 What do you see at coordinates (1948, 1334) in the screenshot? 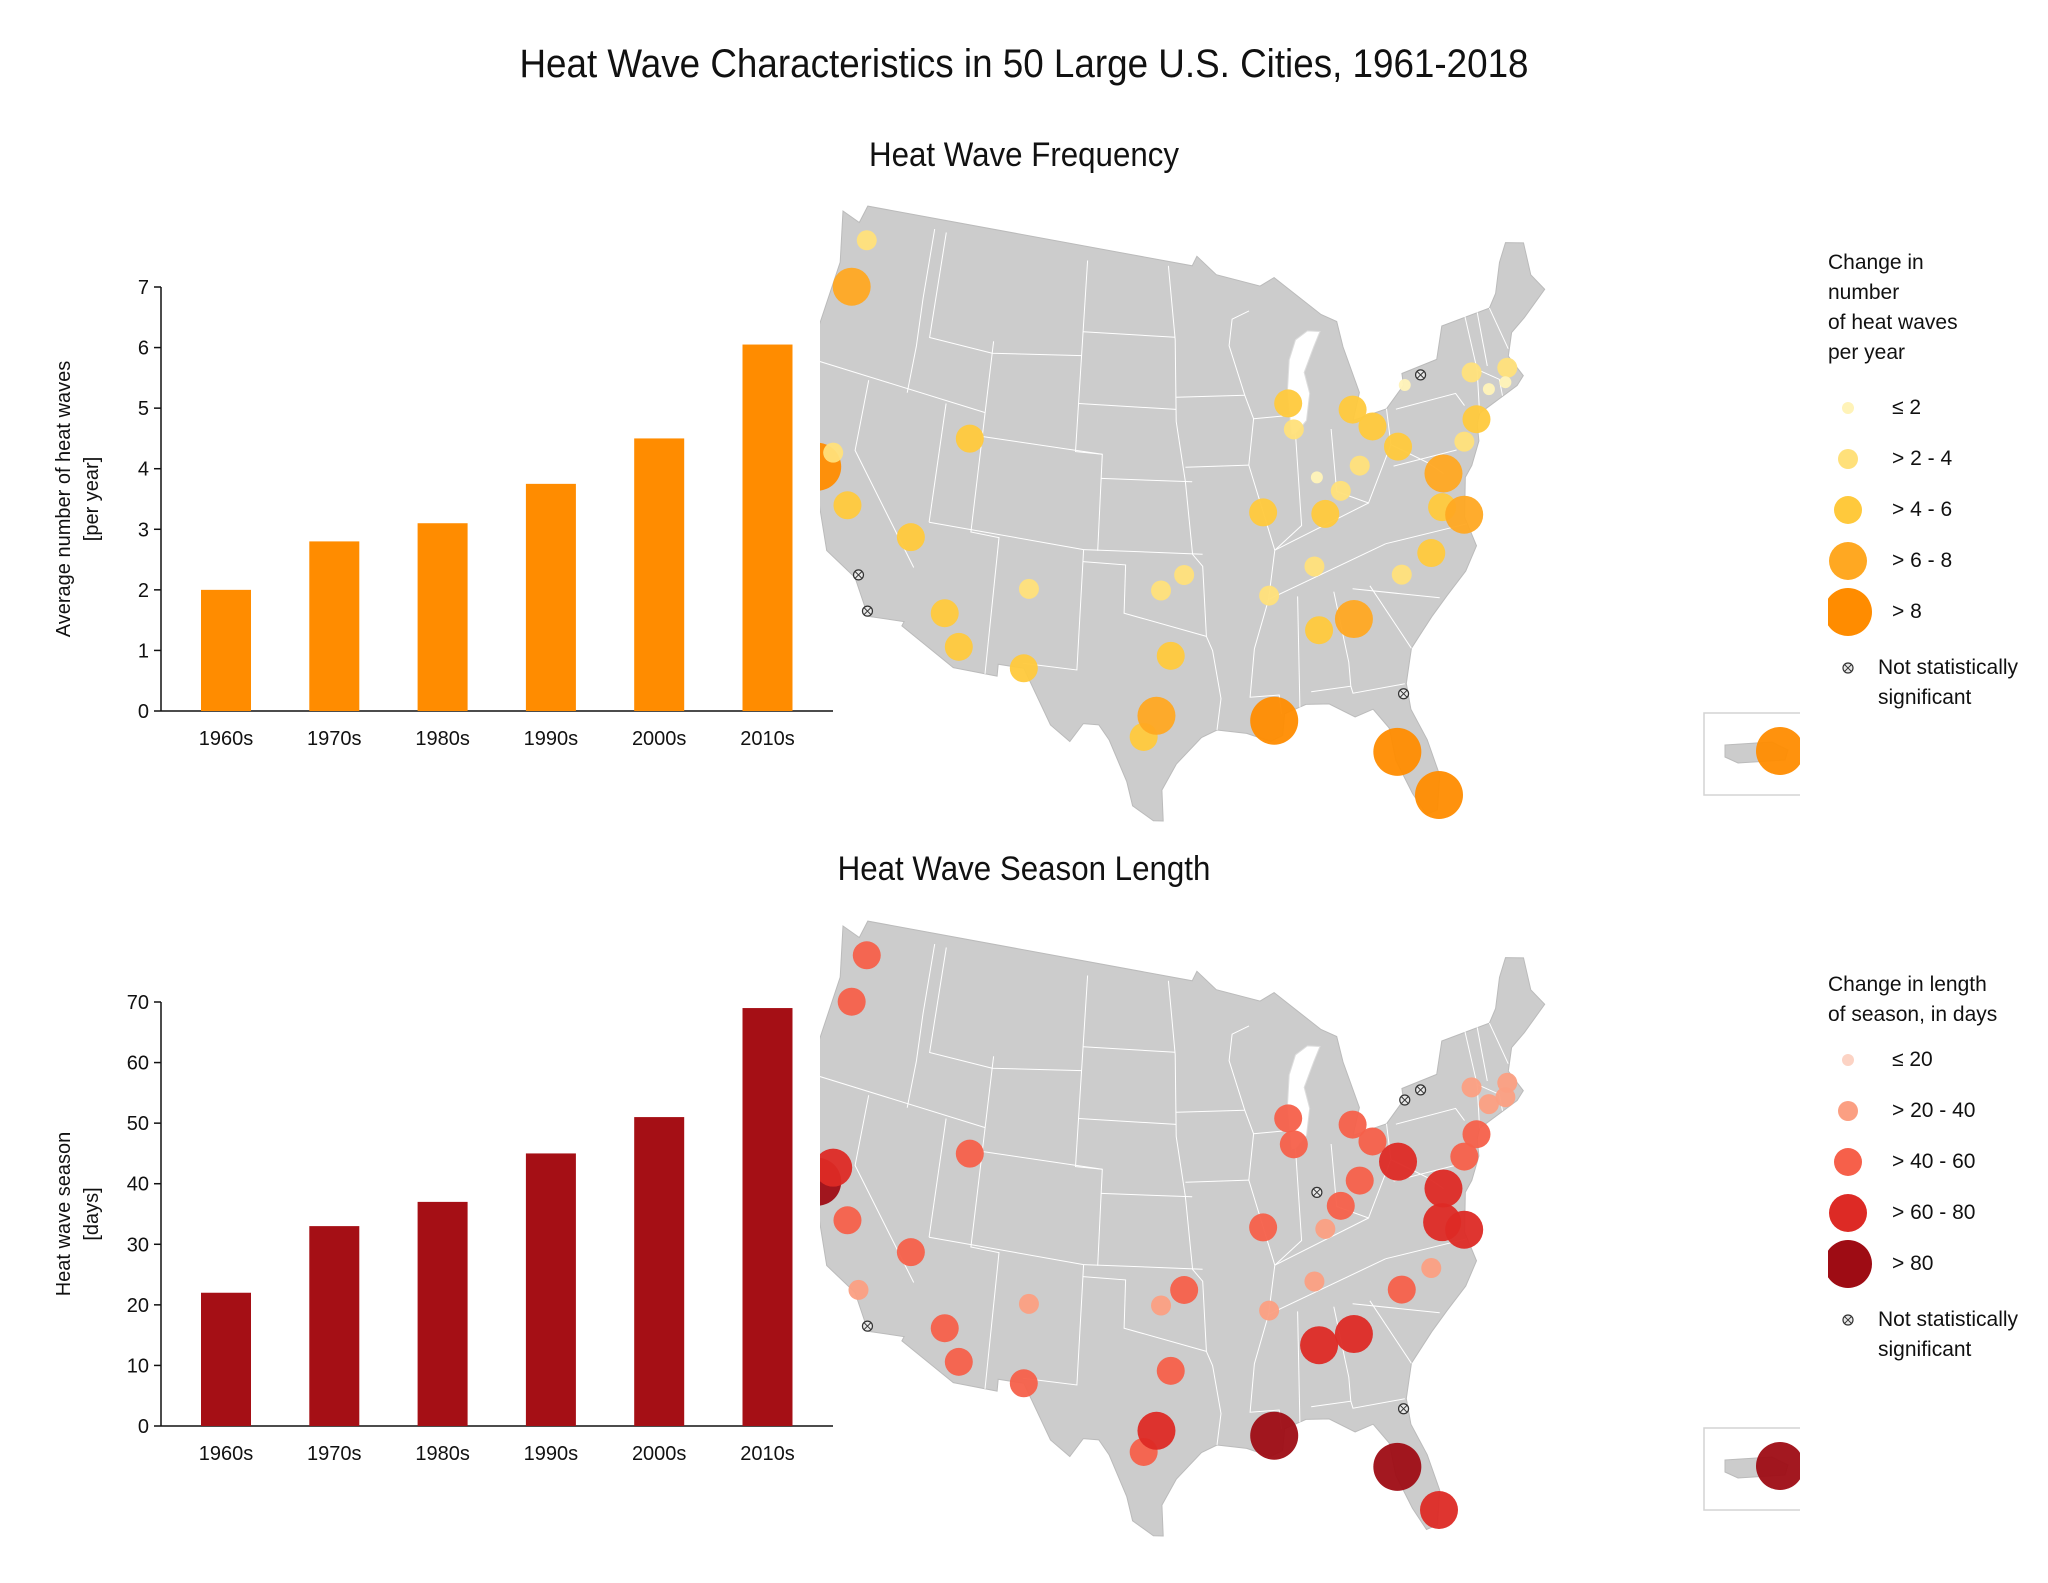
I see `legend-not-significant-label: Not statistically significant` at bounding box center [1948, 1334].